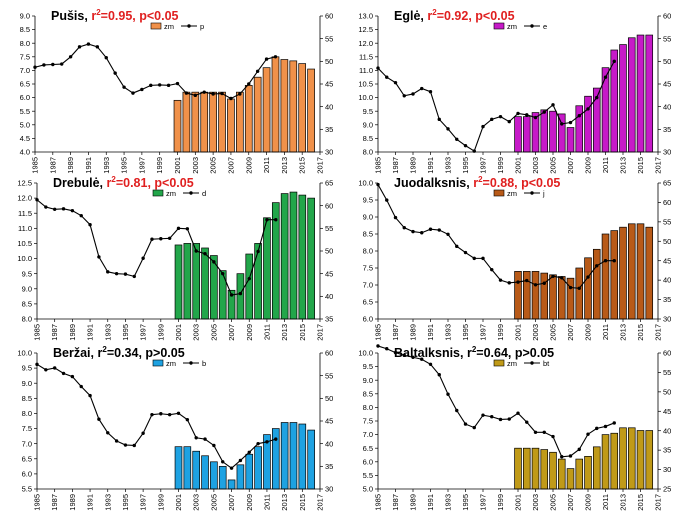  What do you see at coordinates (579, 474) in the screenshot?
I see `bar-2008` at bounding box center [579, 474].